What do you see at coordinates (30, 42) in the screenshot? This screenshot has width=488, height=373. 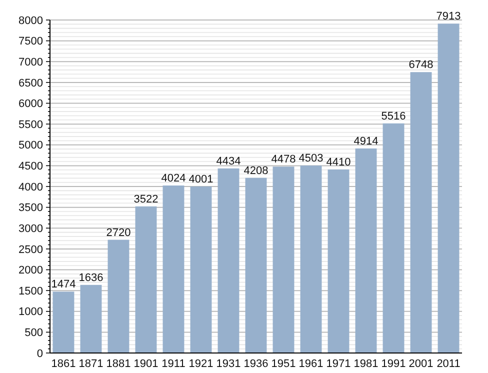 I see `y-tick-label: 7500` at bounding box center [30, 42].